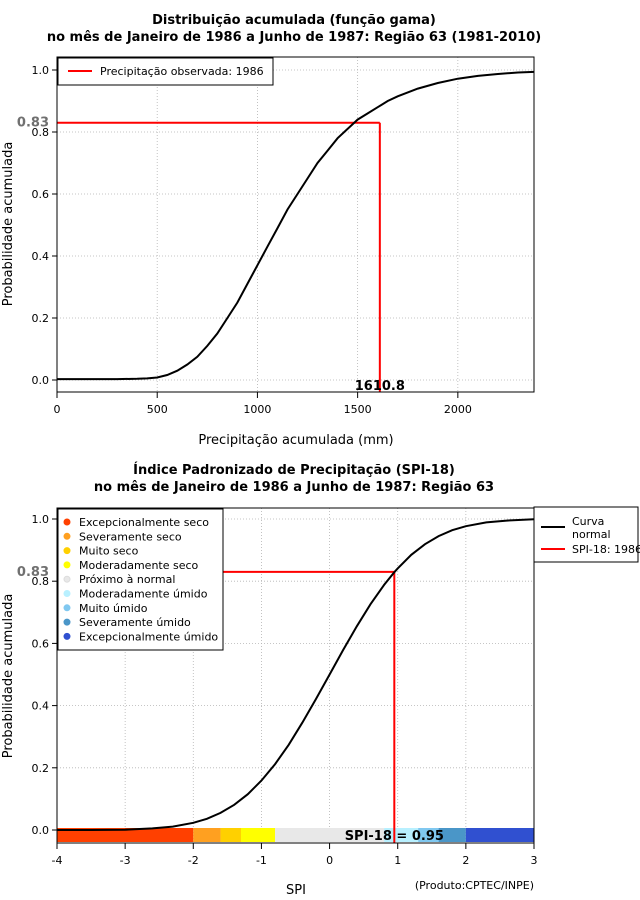  Describe the element at coordinates (261, 860) in the screenshot. I see `c2-xtick-label: -1` at that location.